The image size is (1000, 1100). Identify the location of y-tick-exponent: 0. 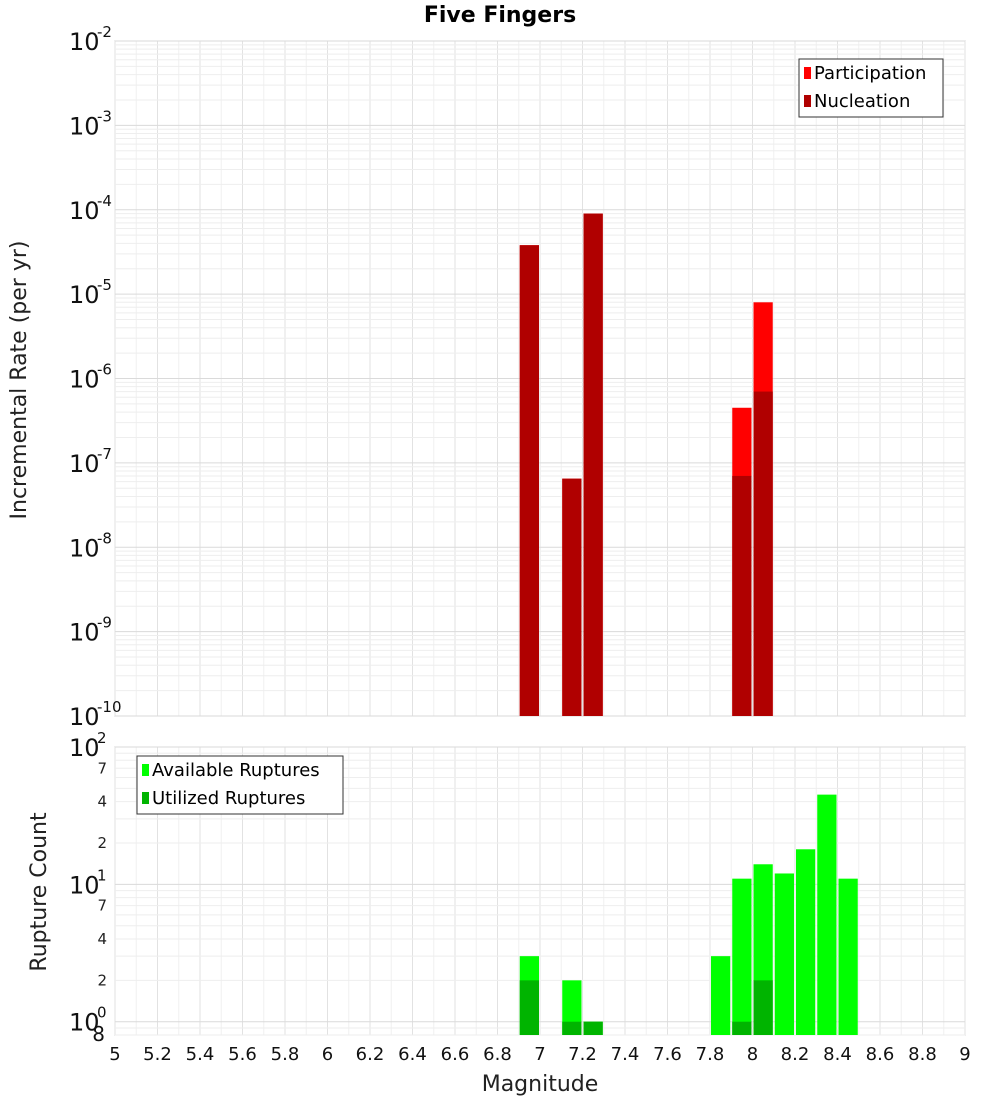
(102, 1013).